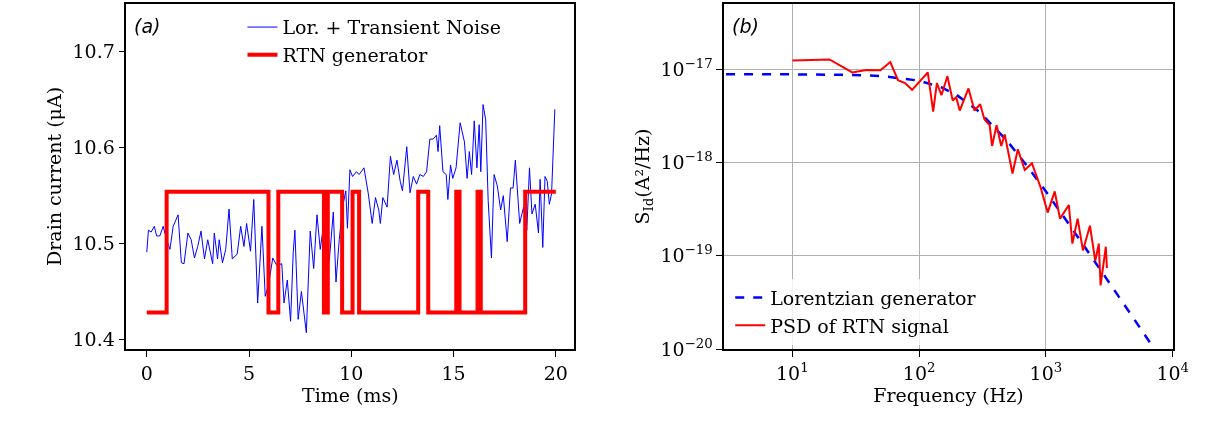 Image resolution: width=1225 pixels, height=443 pixels. I want to click on x-tick-label: 0, so click(146, 372).